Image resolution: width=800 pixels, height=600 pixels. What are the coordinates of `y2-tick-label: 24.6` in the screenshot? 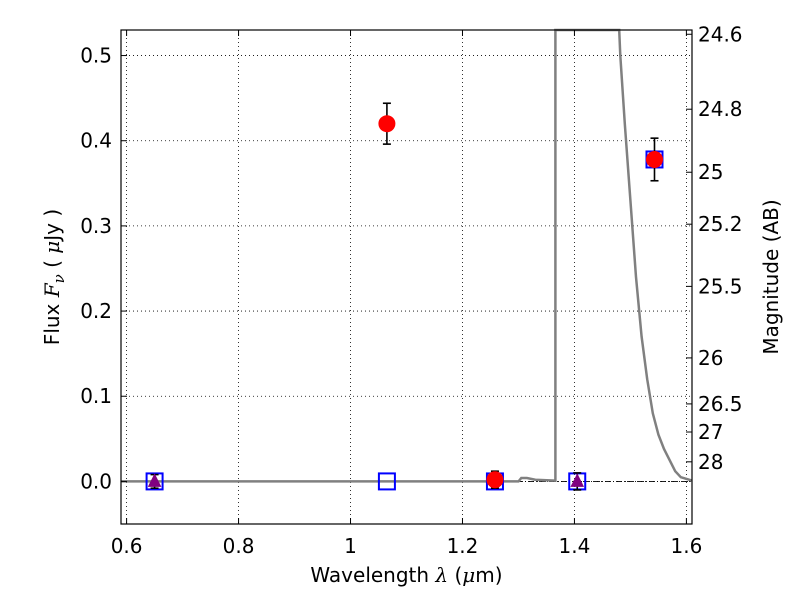 It's located at (720, 34).